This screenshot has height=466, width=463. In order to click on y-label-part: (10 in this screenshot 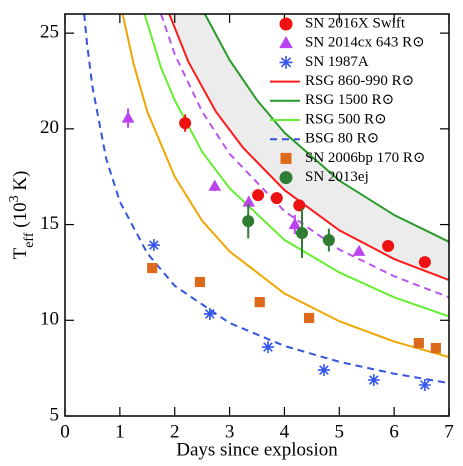, I will do `click(20, 217)`.